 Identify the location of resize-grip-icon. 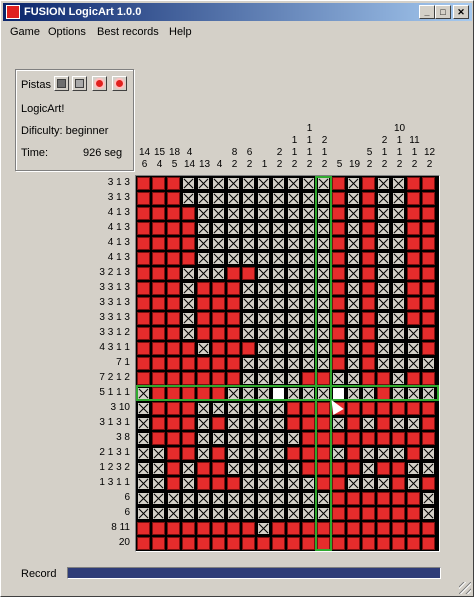
(465, 588).